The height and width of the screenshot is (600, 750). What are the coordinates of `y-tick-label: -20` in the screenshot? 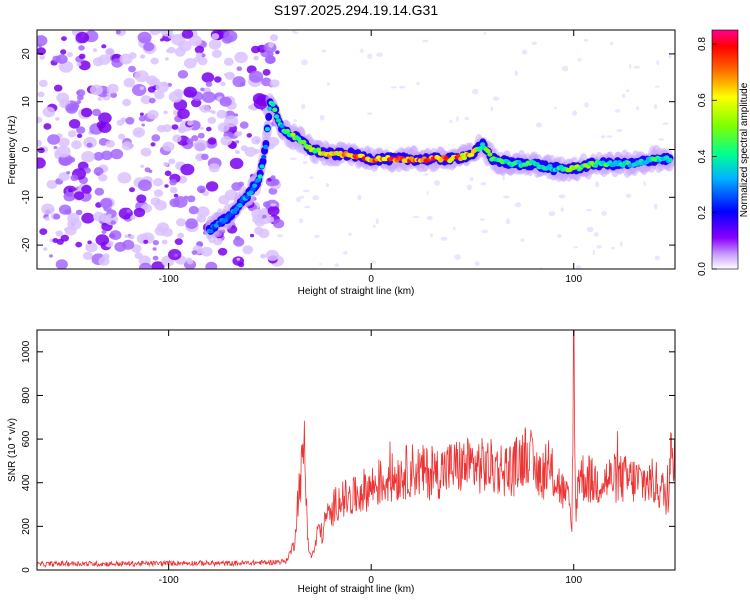 It's located at (26, 244).